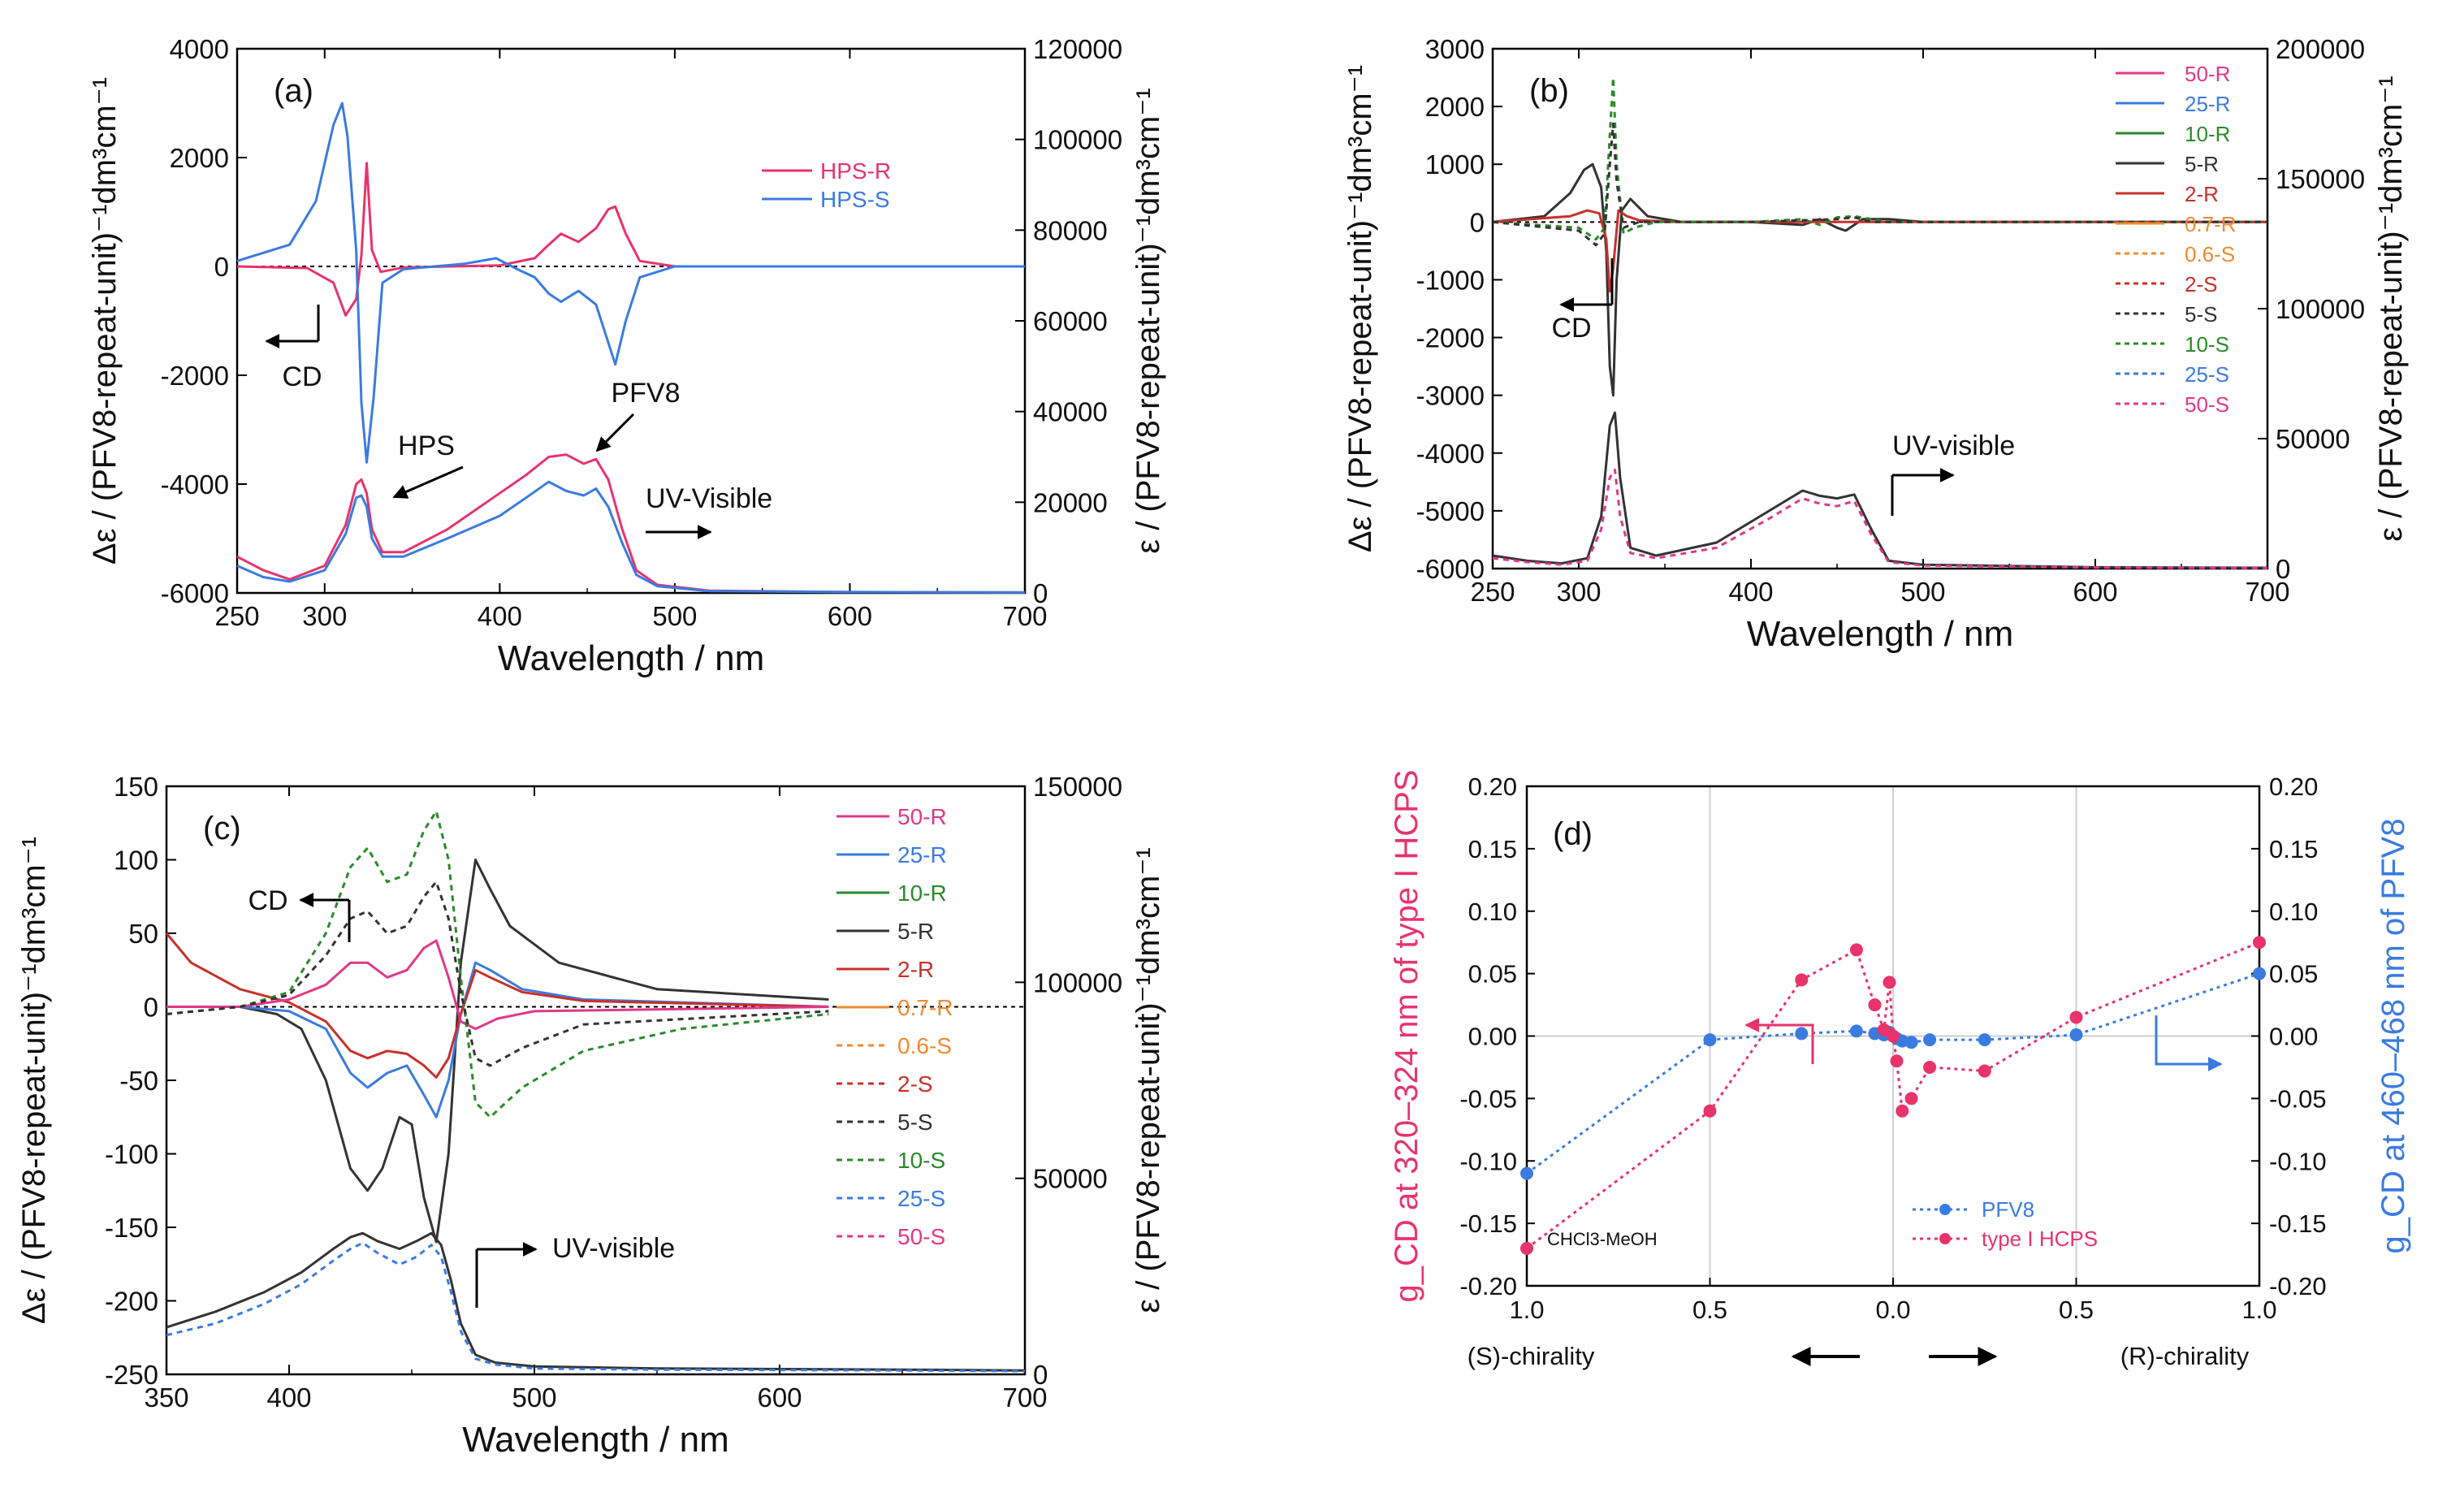 This screenshot has width=2464, height=1510. I want to click on panel-d-y-axis-left-label: g_CD at 320–324 nm of type I HCPS, so click(1406, 1037).